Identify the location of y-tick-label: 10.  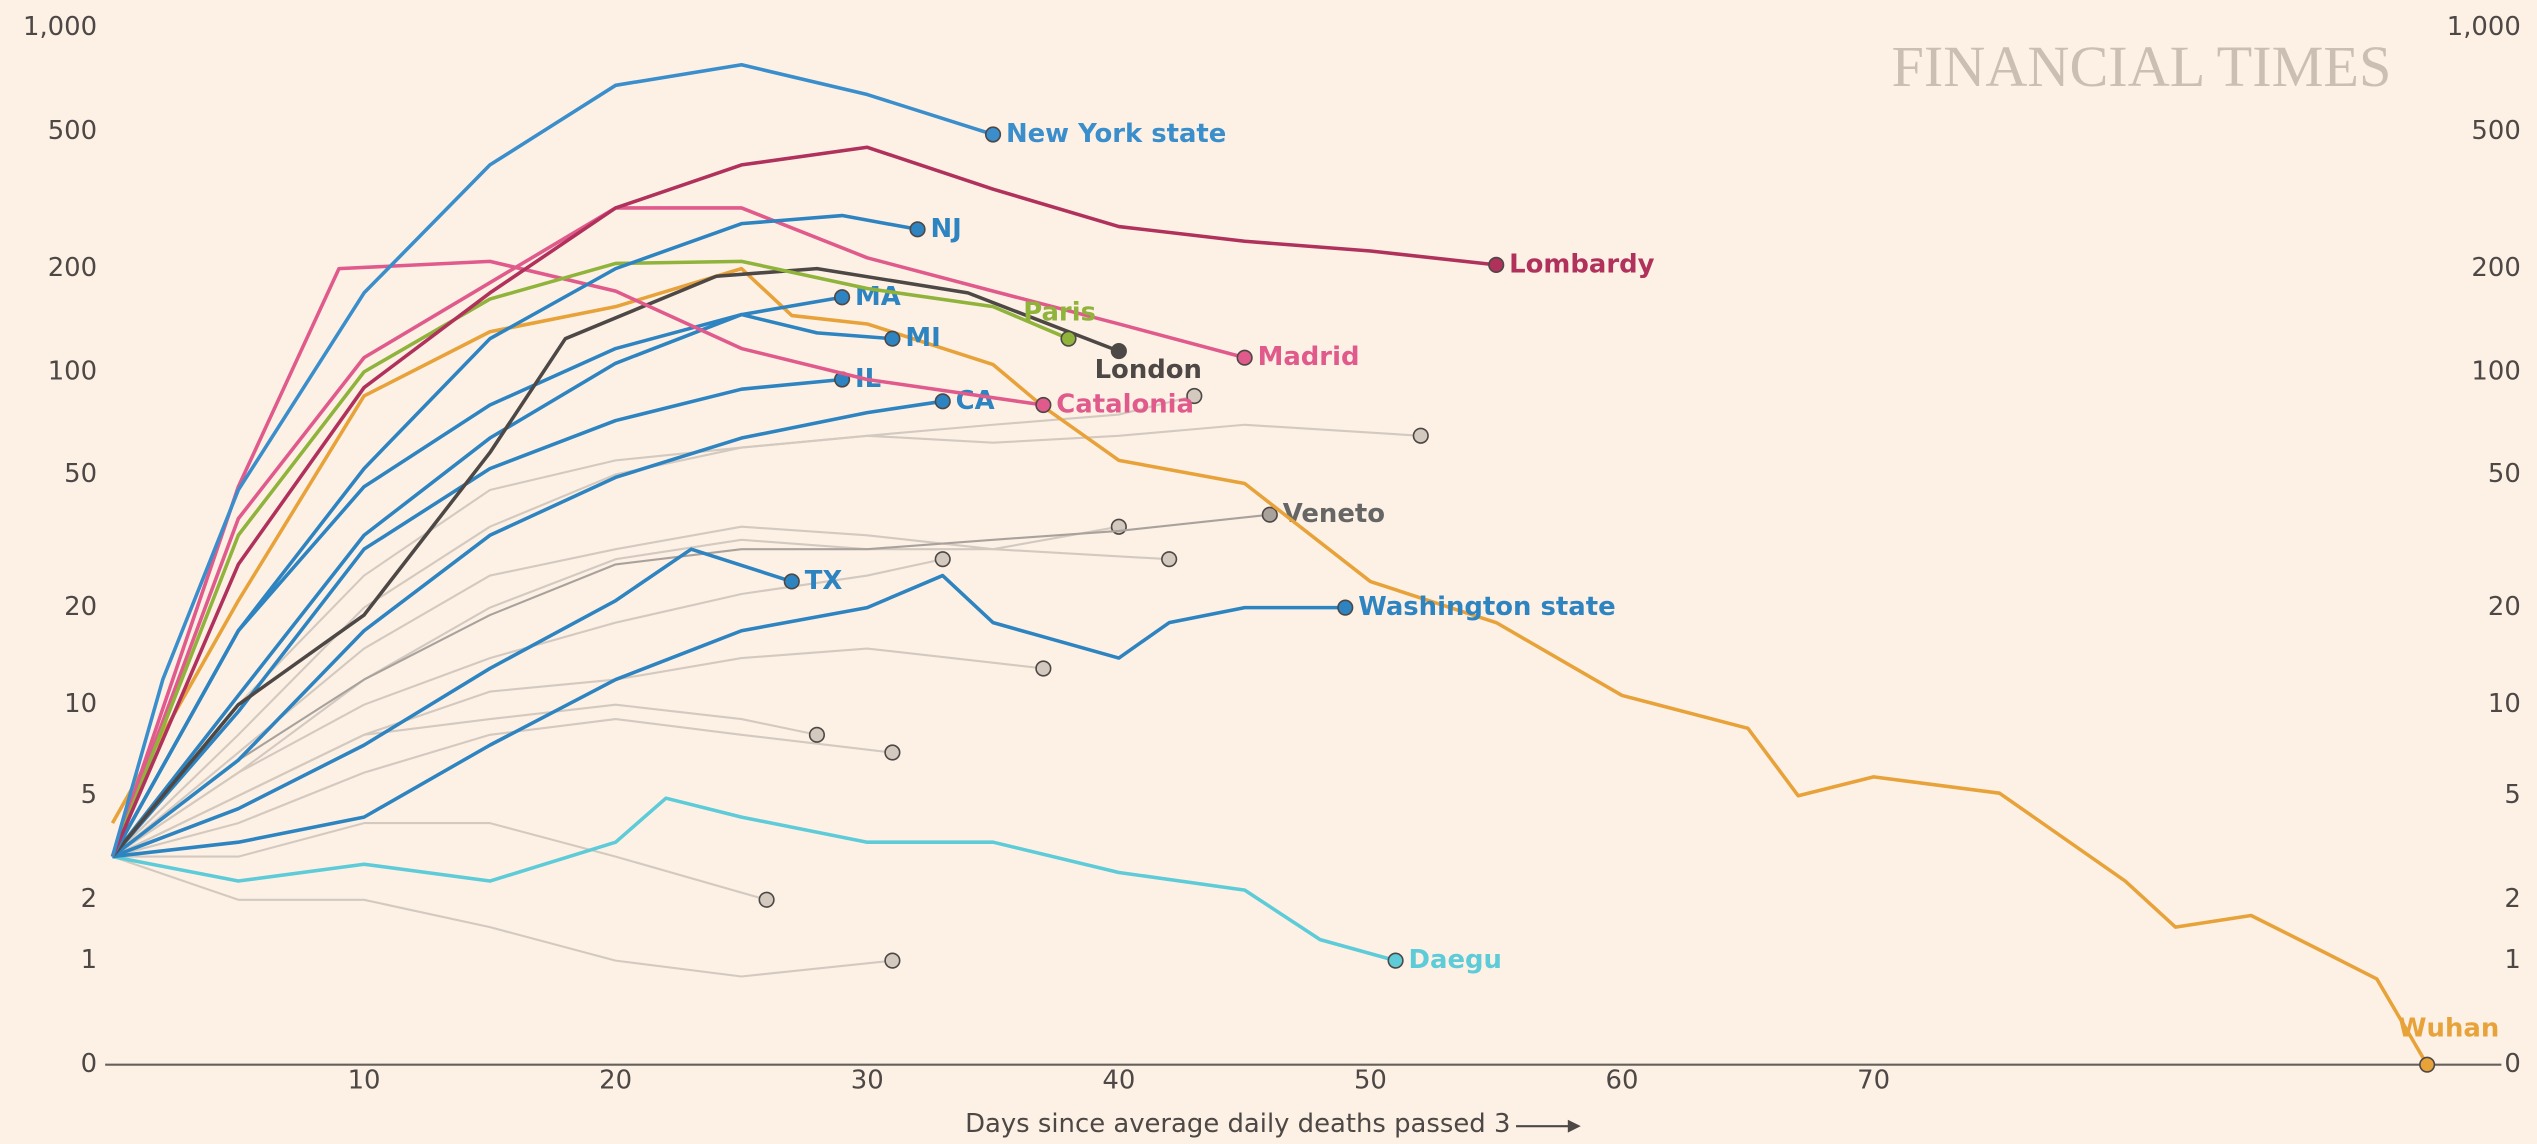
(80, 704).